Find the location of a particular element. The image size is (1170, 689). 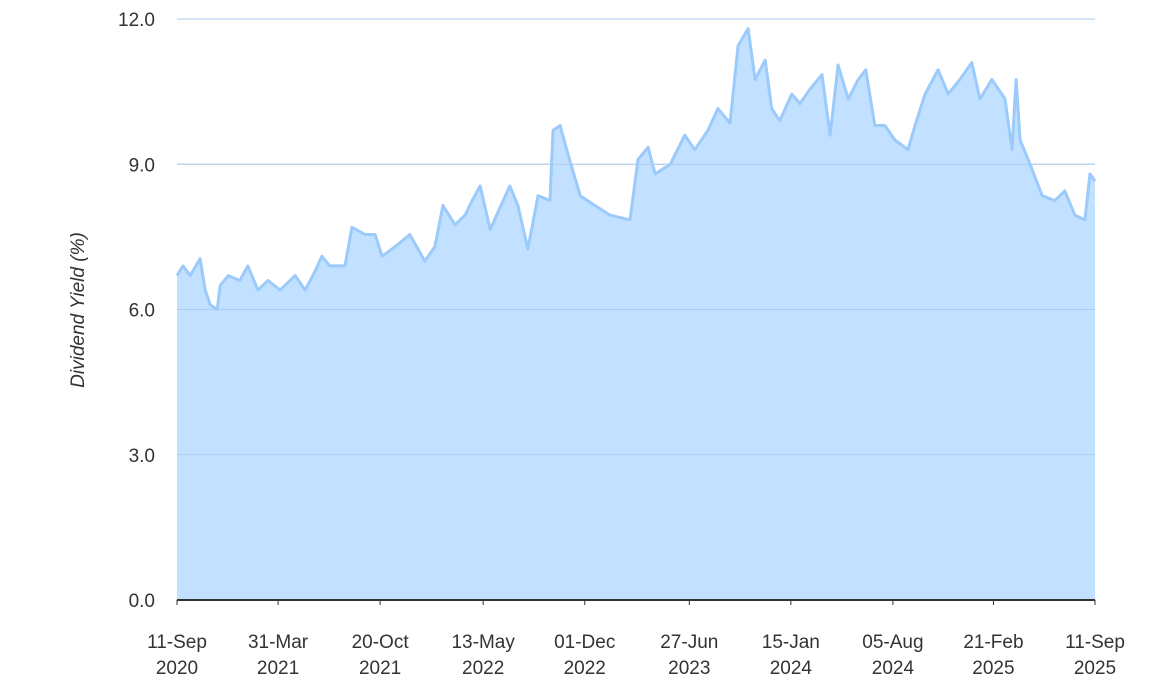

y-tick-label: 12.0 is located at coordinates (136, 20).